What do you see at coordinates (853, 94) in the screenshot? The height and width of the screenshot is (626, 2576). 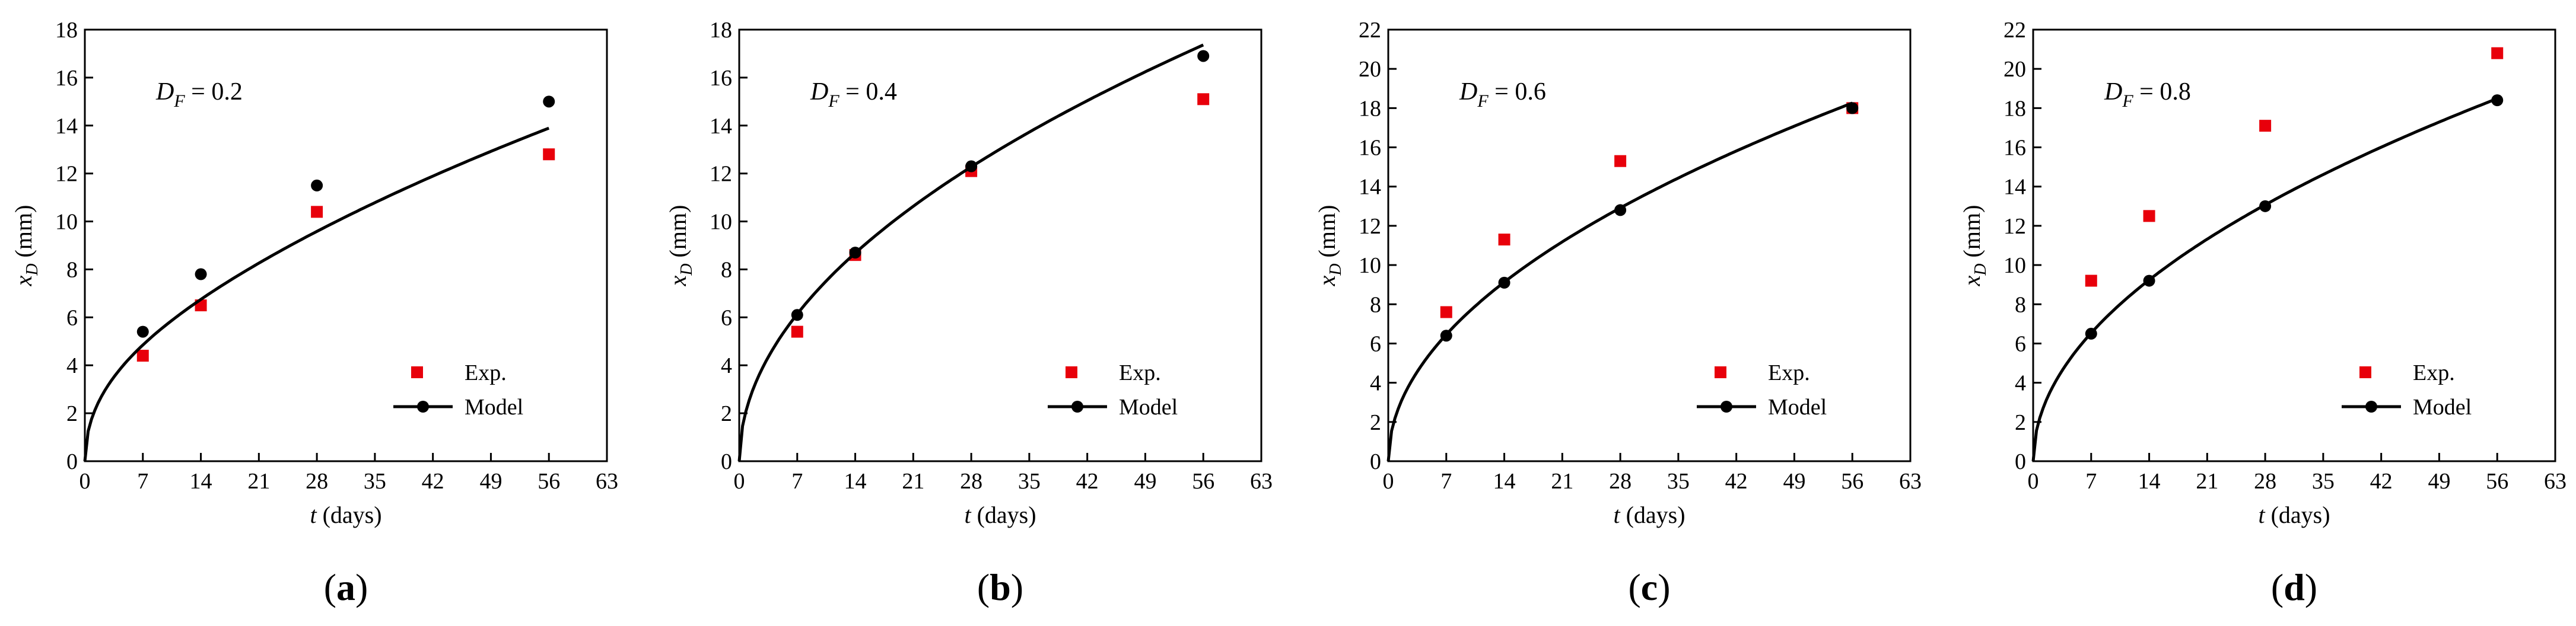 I see `parameter-annotation: DF = 0.4` at bounding box center [853, 94].